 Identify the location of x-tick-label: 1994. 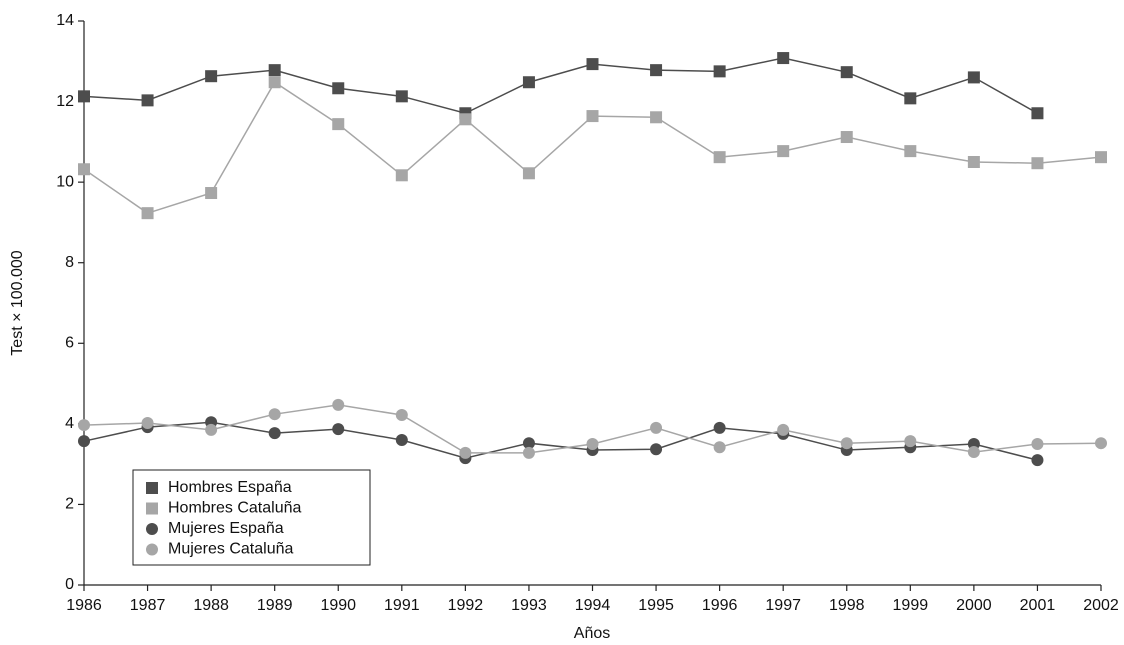
(593, 605).